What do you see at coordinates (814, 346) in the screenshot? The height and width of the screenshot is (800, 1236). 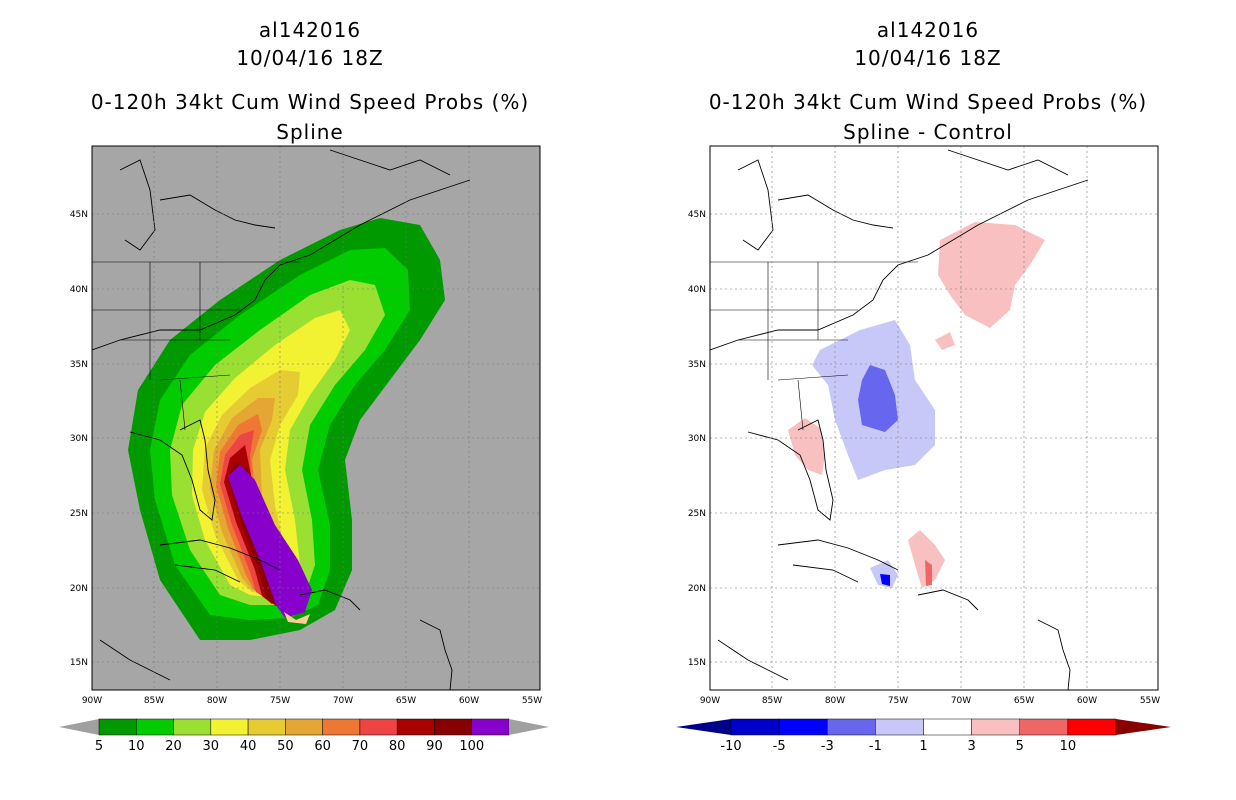 I see `right-state-borders` at bounding box center [814, 346].